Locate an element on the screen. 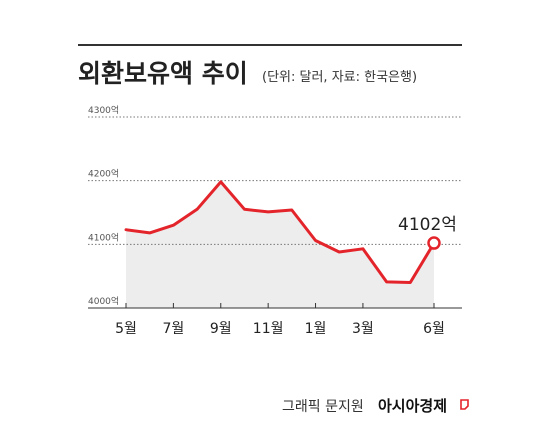 The width and height of the screenshot is (550, 439). brand-logo: 아시아경제 is located at coordinates (412, 406).